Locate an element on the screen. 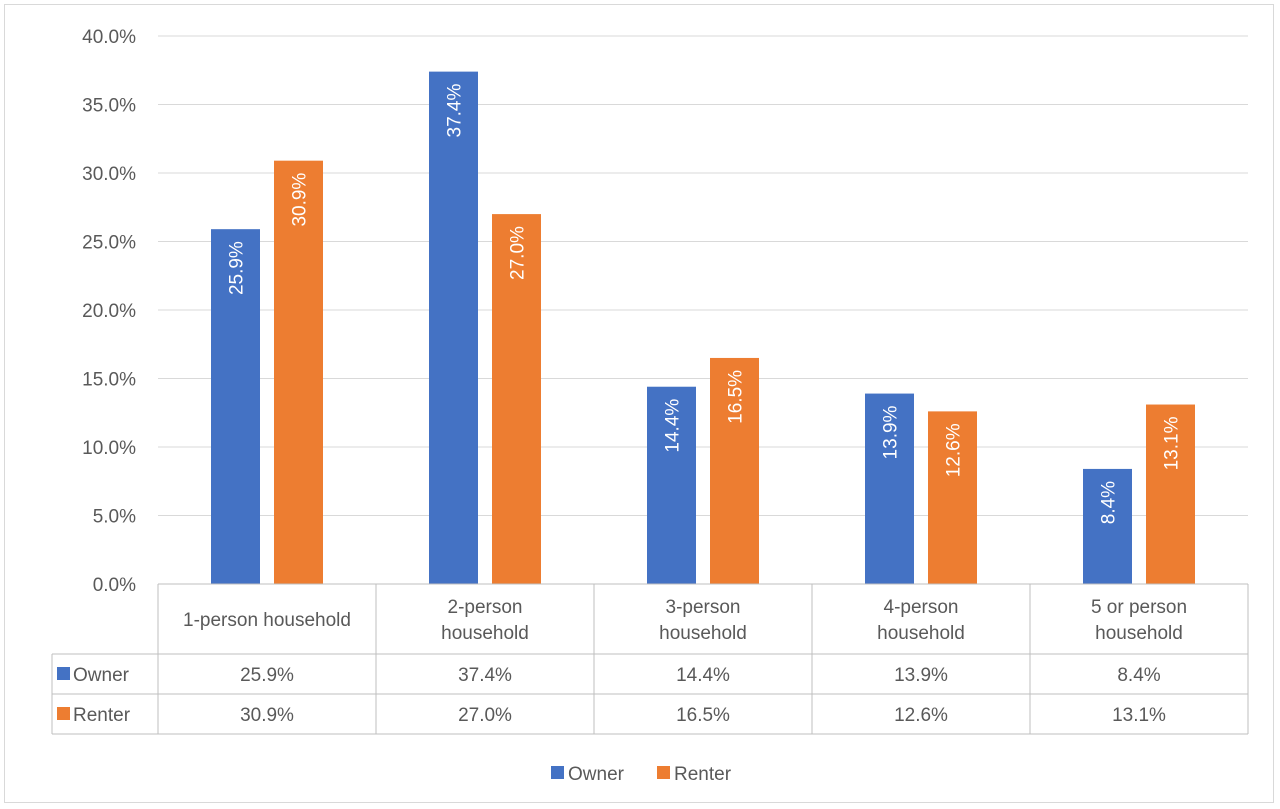 The width and height of the screenshot is (1280, 809). y-tick-label: 35.0% is located at coordinates (109, 106).